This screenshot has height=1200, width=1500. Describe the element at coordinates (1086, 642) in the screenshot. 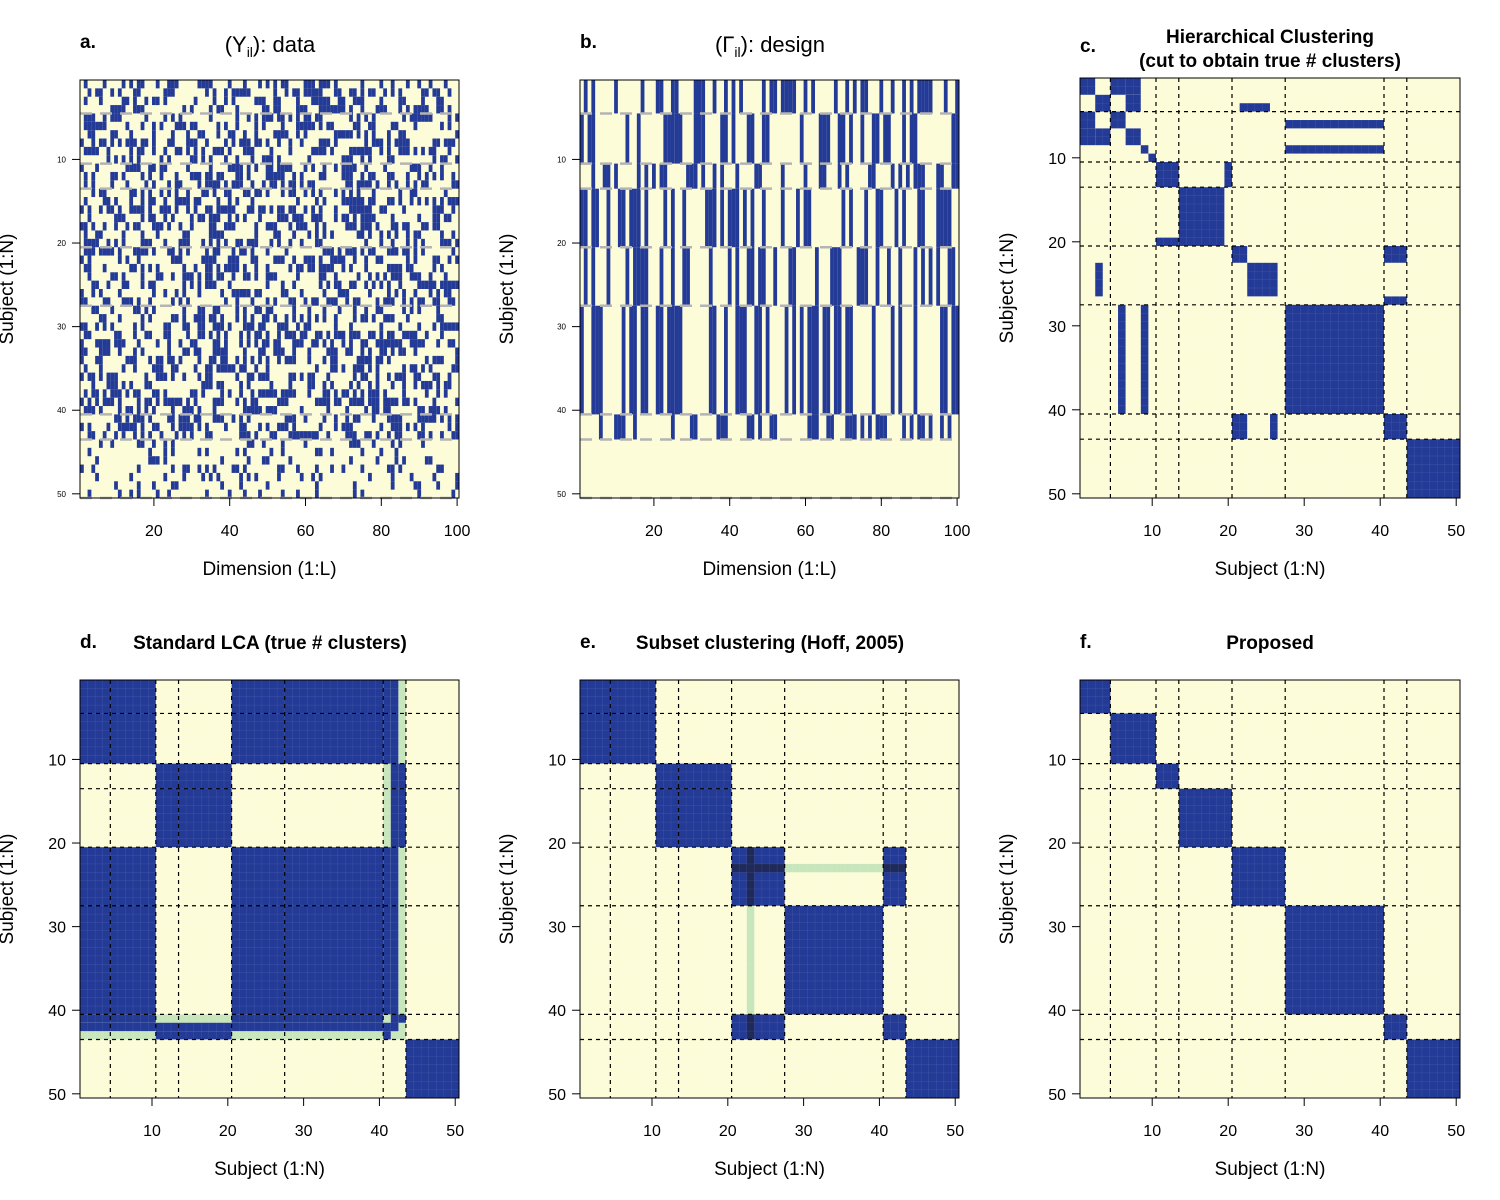

I see `panel-label: f.` at that location.